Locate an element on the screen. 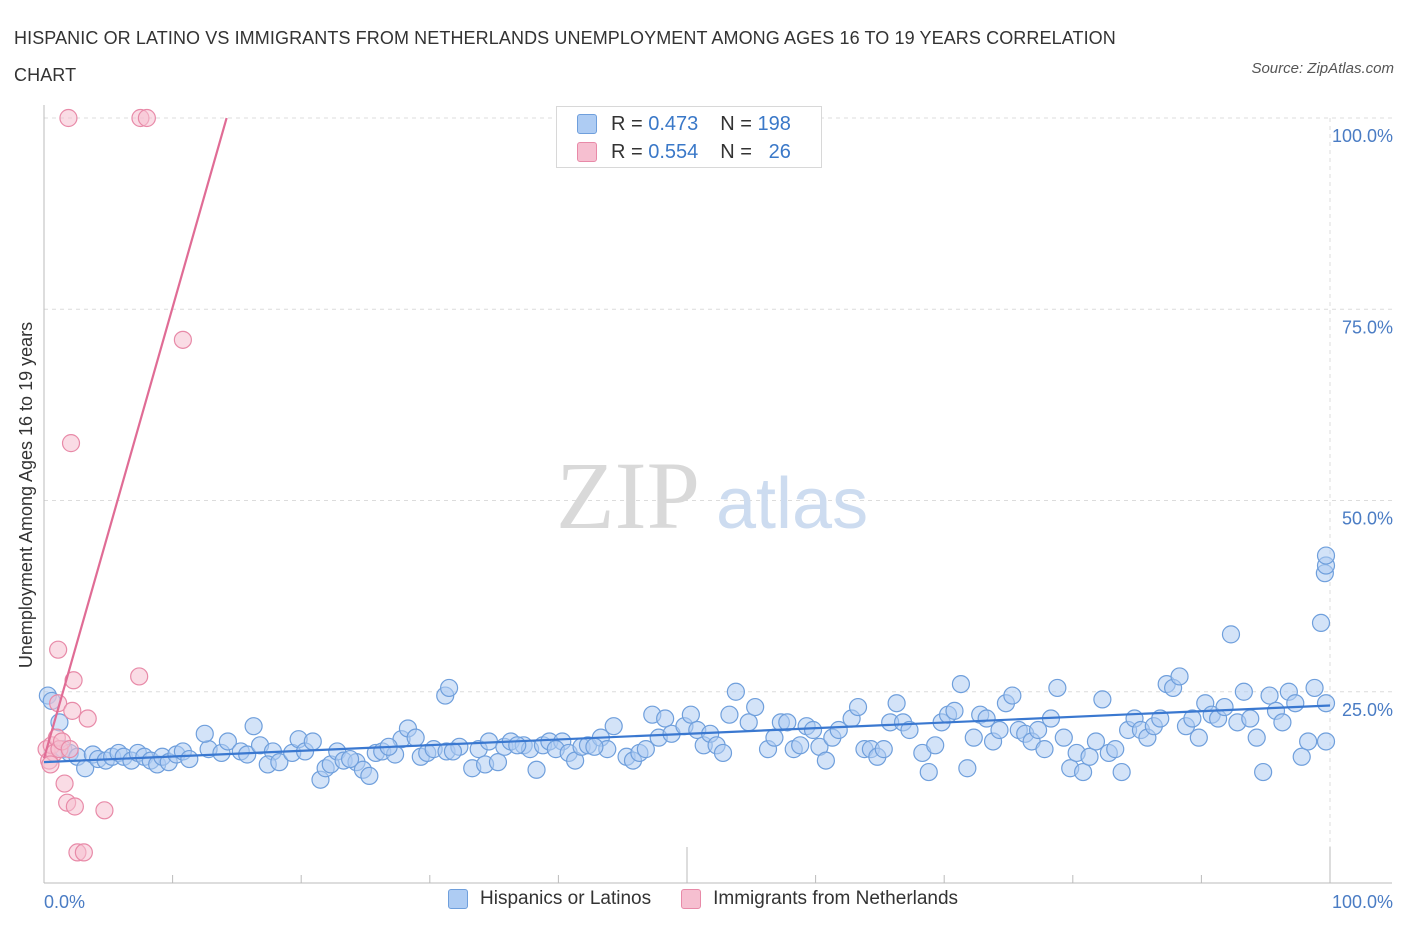 This screenshot has width=1406, height=930. legend-r-label: R = is located at coordinates (627, 123).